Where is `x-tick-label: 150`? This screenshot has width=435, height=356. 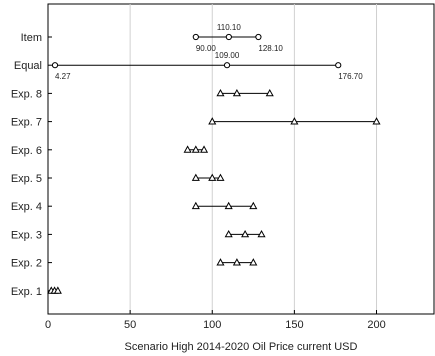 x-tick-label: 150 is located at coordinates (294, 325).